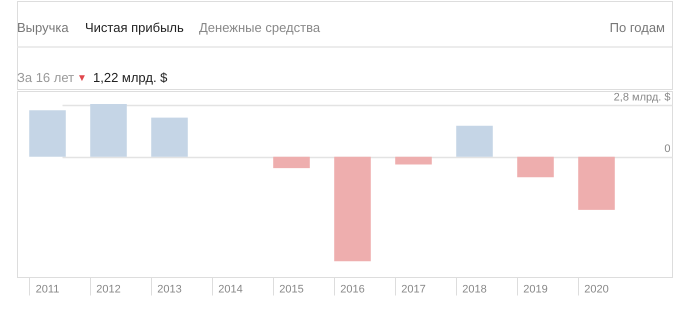 This screenshot has width=700, height=327. What do you see at coordinates (45, 77) in the screenshot?
I see `text: За 16 лет` at bounding box center [45, 77].